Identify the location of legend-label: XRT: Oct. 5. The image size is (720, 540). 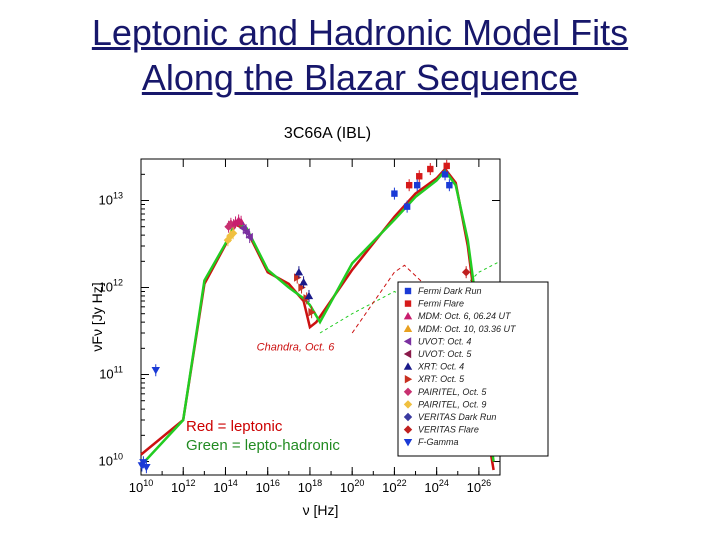
(441, 379).